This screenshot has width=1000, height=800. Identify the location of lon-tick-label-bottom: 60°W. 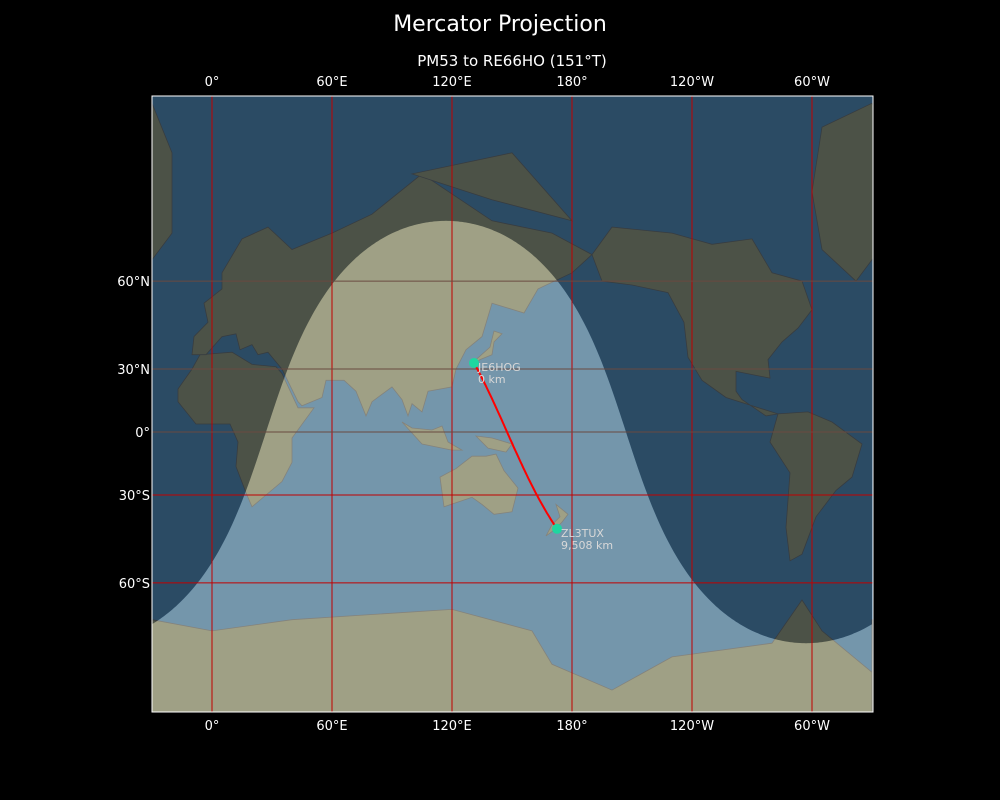
(812, 726).